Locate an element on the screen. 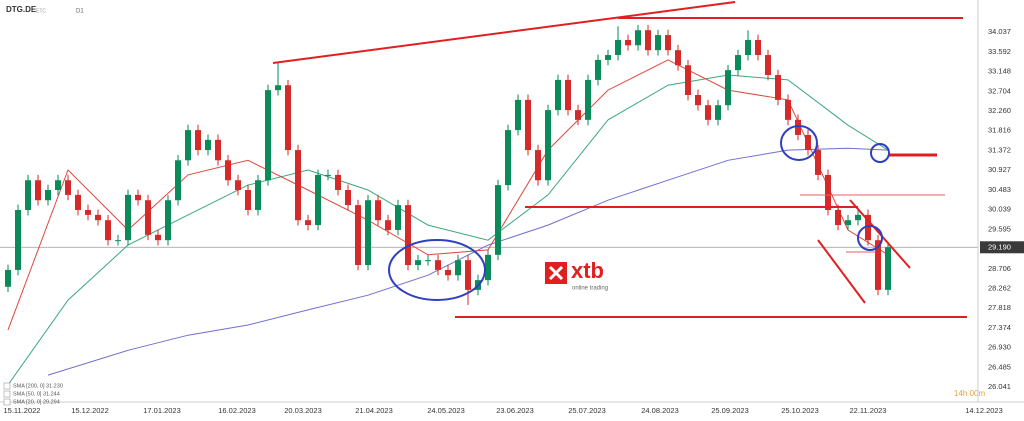 The image size is (1024, 421). y-tick-label: 30.483 is located at coordinates (999, 189).